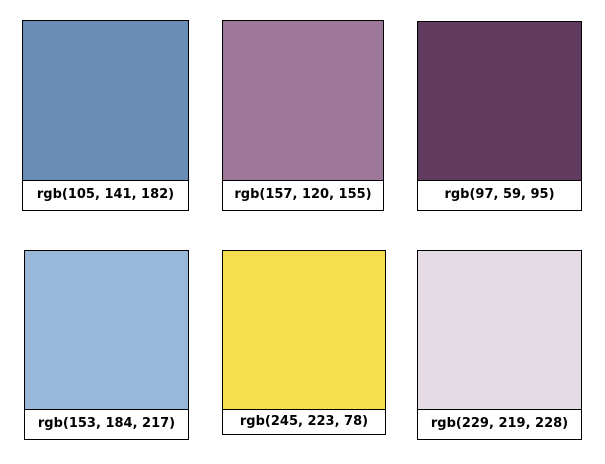 The width and height of the screenshot is (605, 464). I want to click on color-label: rgb(229, 219, 228), so click(499, 423).